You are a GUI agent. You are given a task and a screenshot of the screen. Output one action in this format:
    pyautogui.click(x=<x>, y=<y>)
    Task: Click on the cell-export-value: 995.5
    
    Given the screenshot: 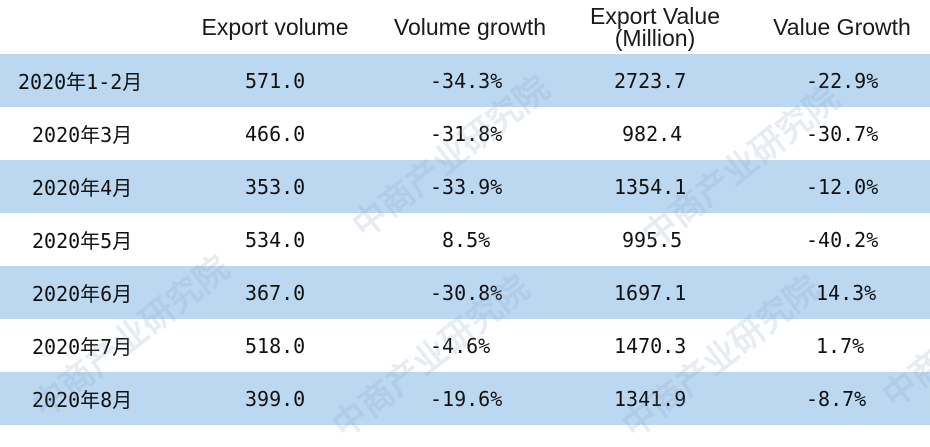 What is the action you would take?
    pyautogui.click(x=652, y=239)
    